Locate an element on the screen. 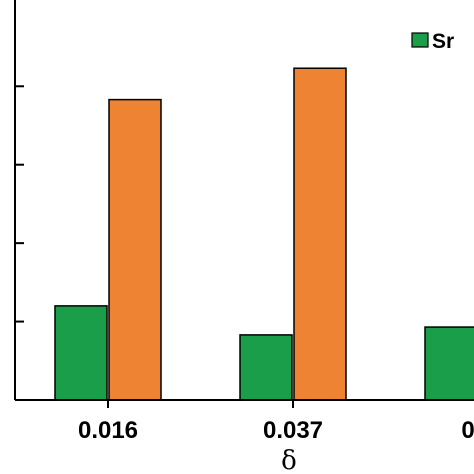 Image resolution: width=474 pixels, height=474 pixels. legend: Sr is located at coordinates (432, 41).